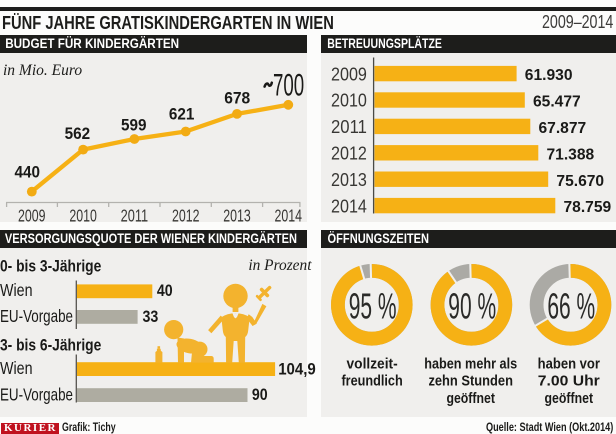  What do you see at coordinates (182, 114) in the screenshot?
I see `svg-text: 621` at bounding box center [182, 114].